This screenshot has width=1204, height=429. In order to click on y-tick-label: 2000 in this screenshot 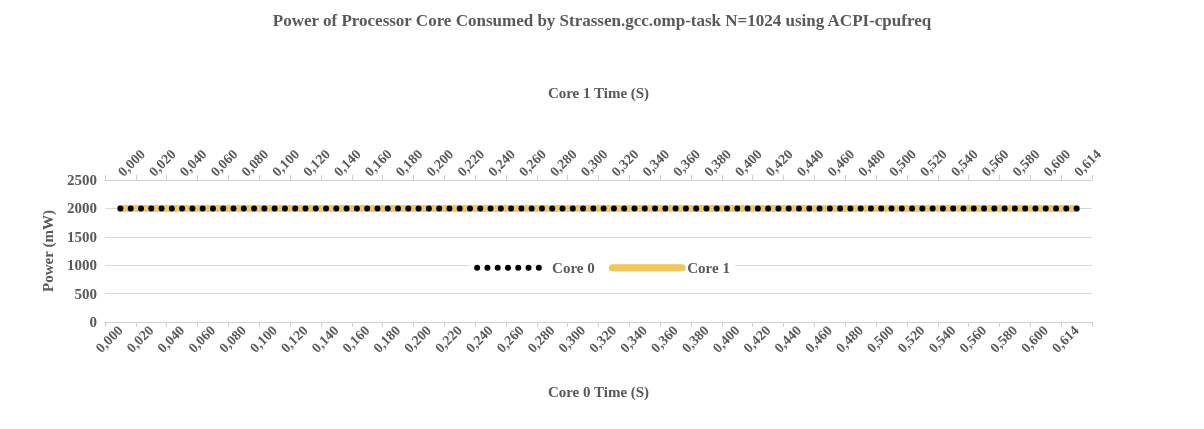, I will do `click(82, 208)`.